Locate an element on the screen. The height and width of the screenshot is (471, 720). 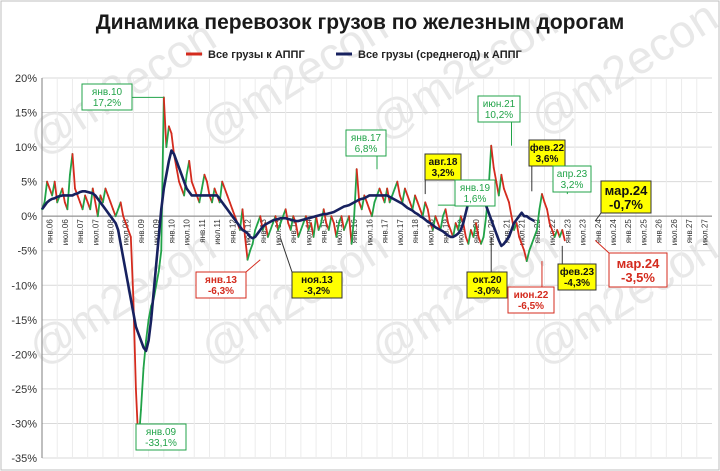
x-tick-label: янв.11 is located at coordinates (202, 231).